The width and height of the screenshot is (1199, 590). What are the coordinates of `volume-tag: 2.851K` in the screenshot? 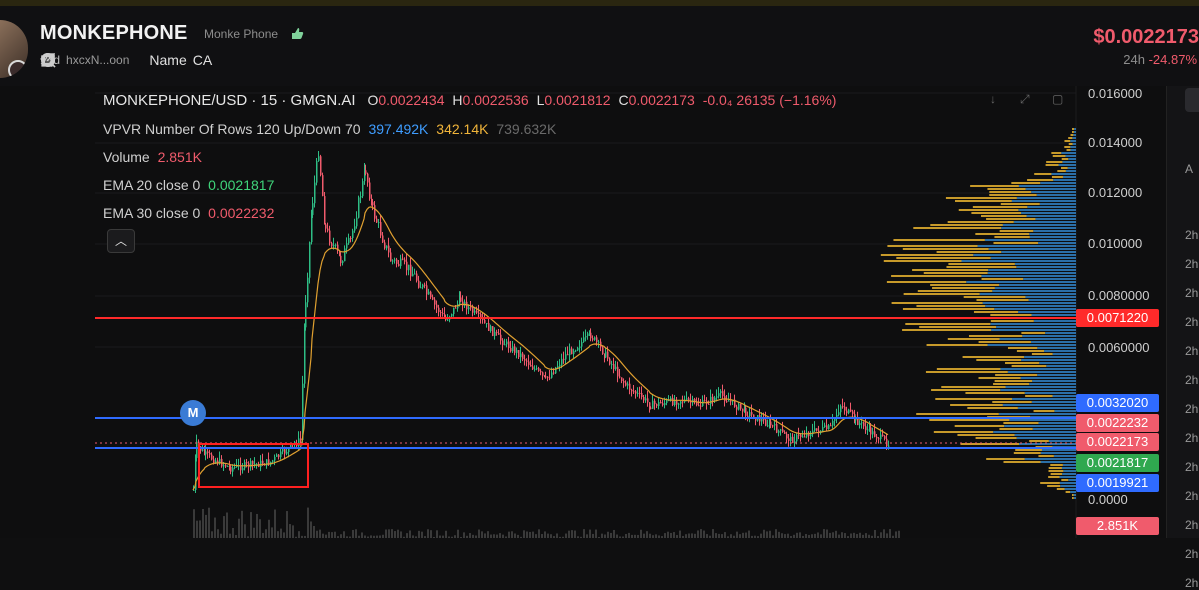 It's located at (1117, 526).